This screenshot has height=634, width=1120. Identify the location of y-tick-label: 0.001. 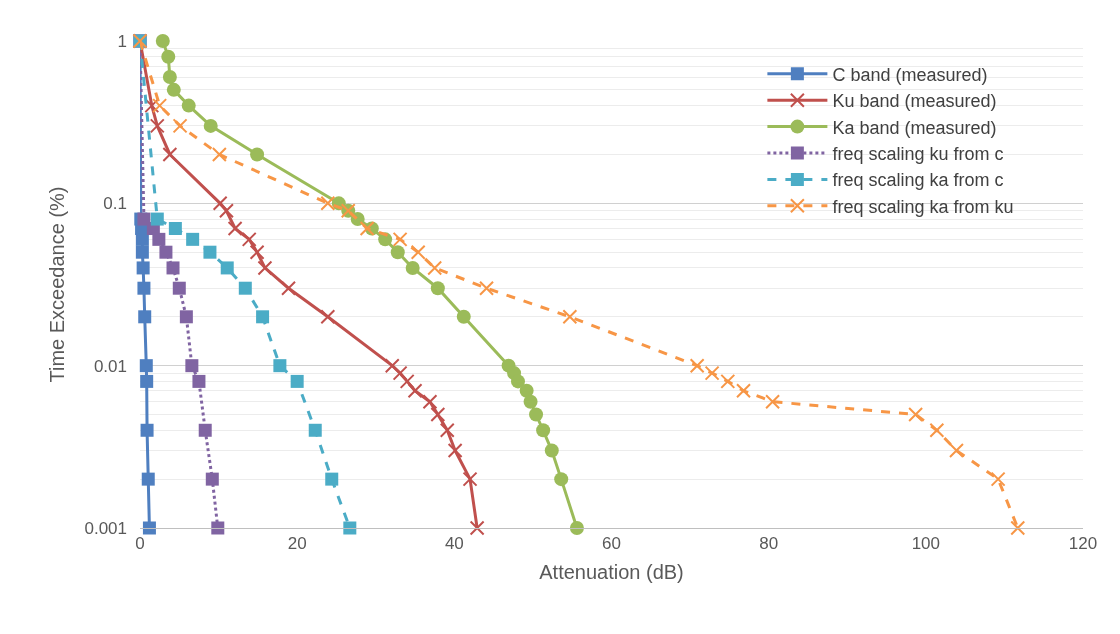
(105, 528).